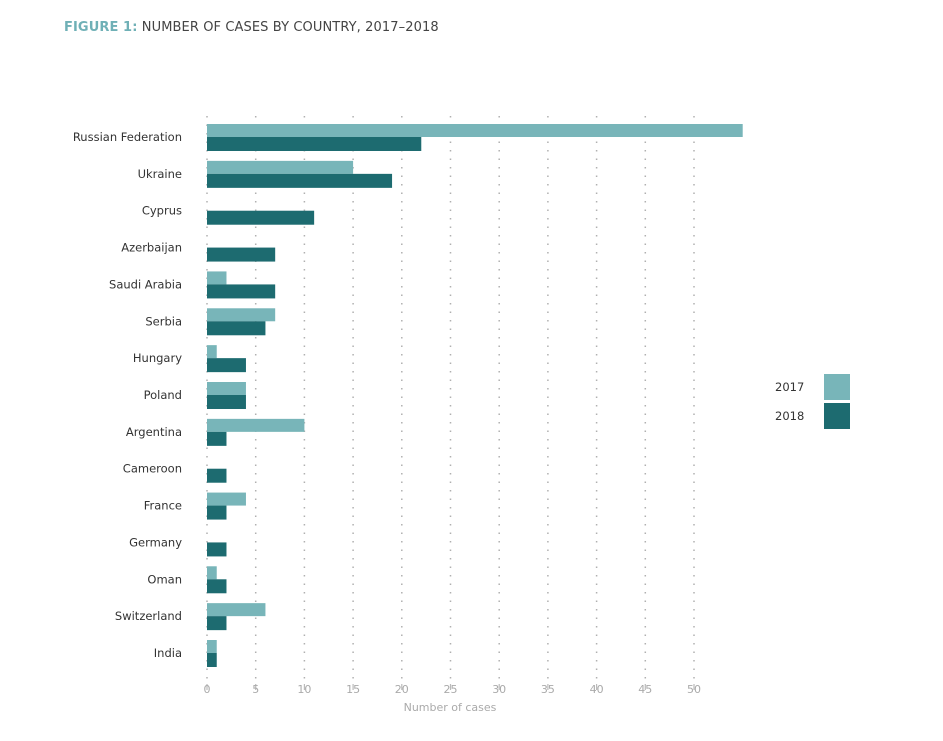 This screenshot has height=741, width=943. Describe the element at coordinates (163, 395) in the screenshot. I see `category-label: Poland` at that location.